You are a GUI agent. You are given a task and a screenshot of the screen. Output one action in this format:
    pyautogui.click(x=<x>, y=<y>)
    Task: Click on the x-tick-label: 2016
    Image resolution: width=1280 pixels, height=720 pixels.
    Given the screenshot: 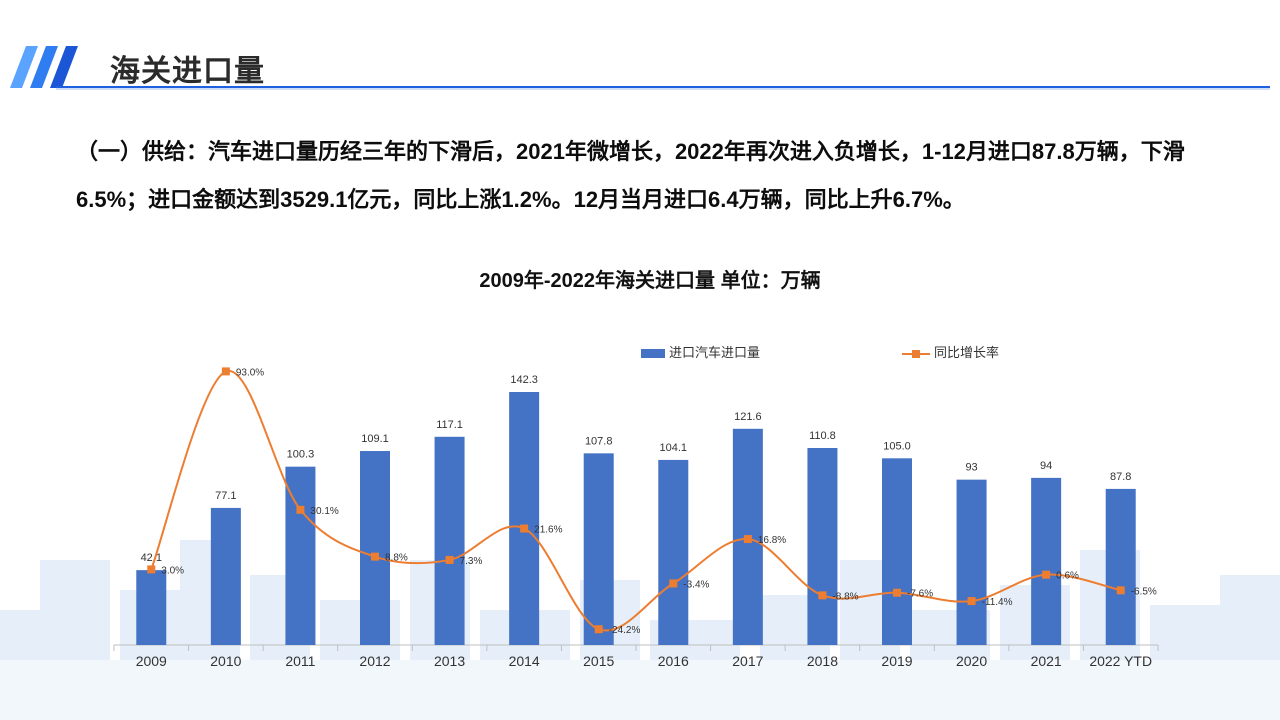 What is the action you would take?
    pyautogui.click(x=673, y=661)
    